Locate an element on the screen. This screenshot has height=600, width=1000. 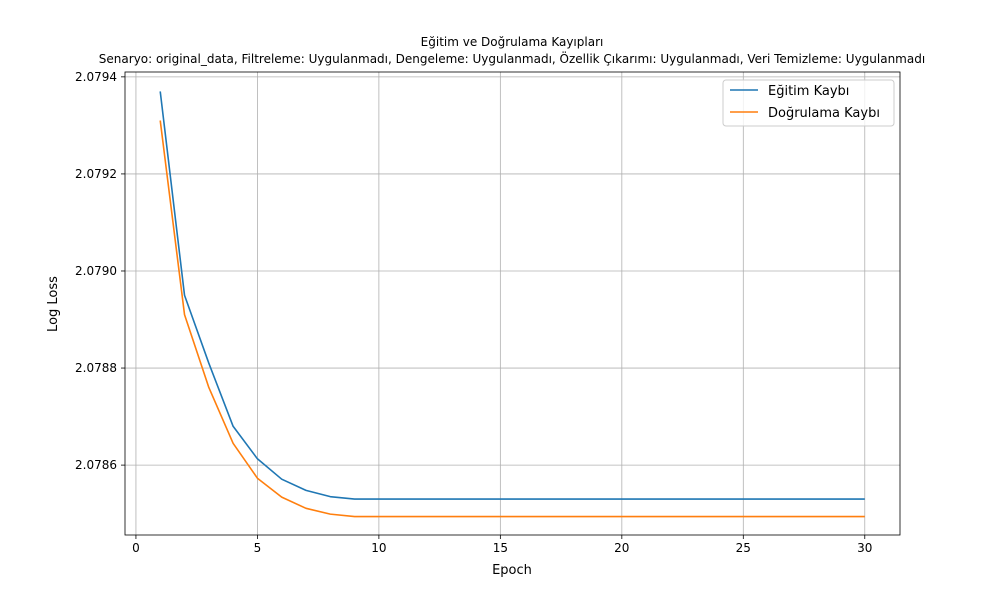
y-tick-label: 2.0788 is located at coordinates (96, 368).